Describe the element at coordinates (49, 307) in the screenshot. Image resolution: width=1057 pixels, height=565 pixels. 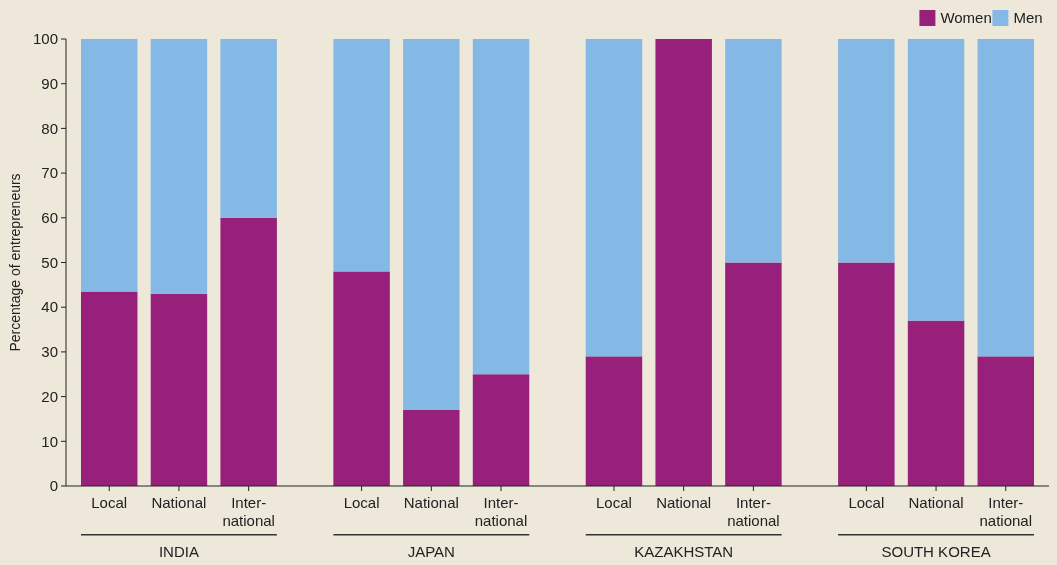
I see `y-tick-label: 40` at that location.